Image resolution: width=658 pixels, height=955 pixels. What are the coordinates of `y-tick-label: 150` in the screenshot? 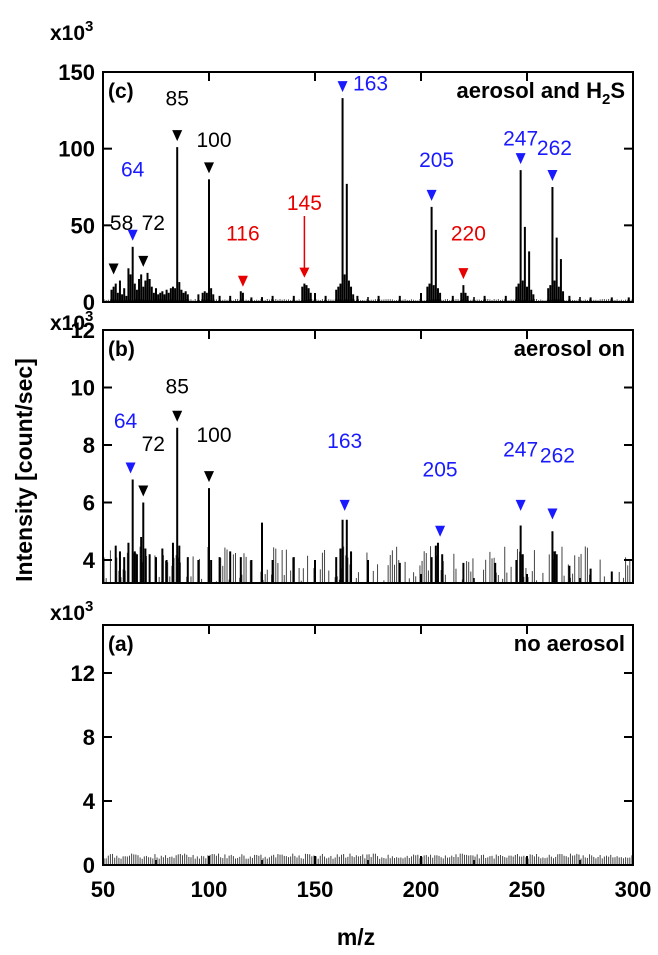 It's located at (76, 72).